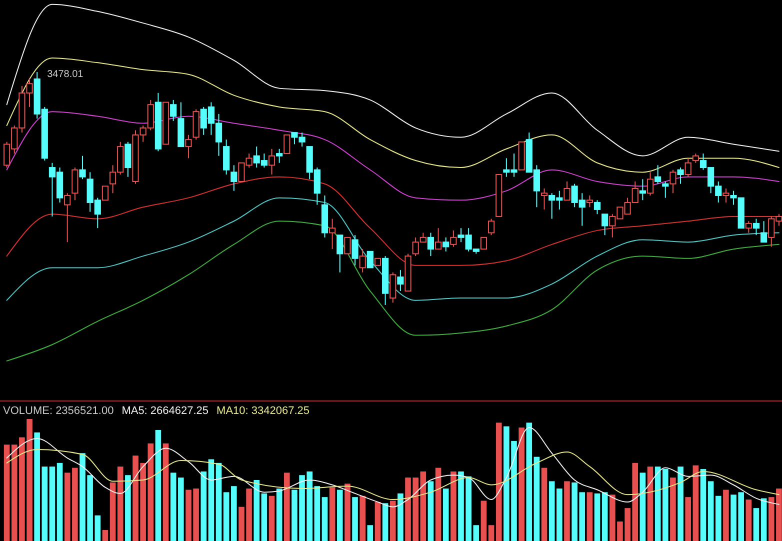  Describe the element at coordinates (65, 74) in the screenshot. I see `annotation: 3478.01` at that location.